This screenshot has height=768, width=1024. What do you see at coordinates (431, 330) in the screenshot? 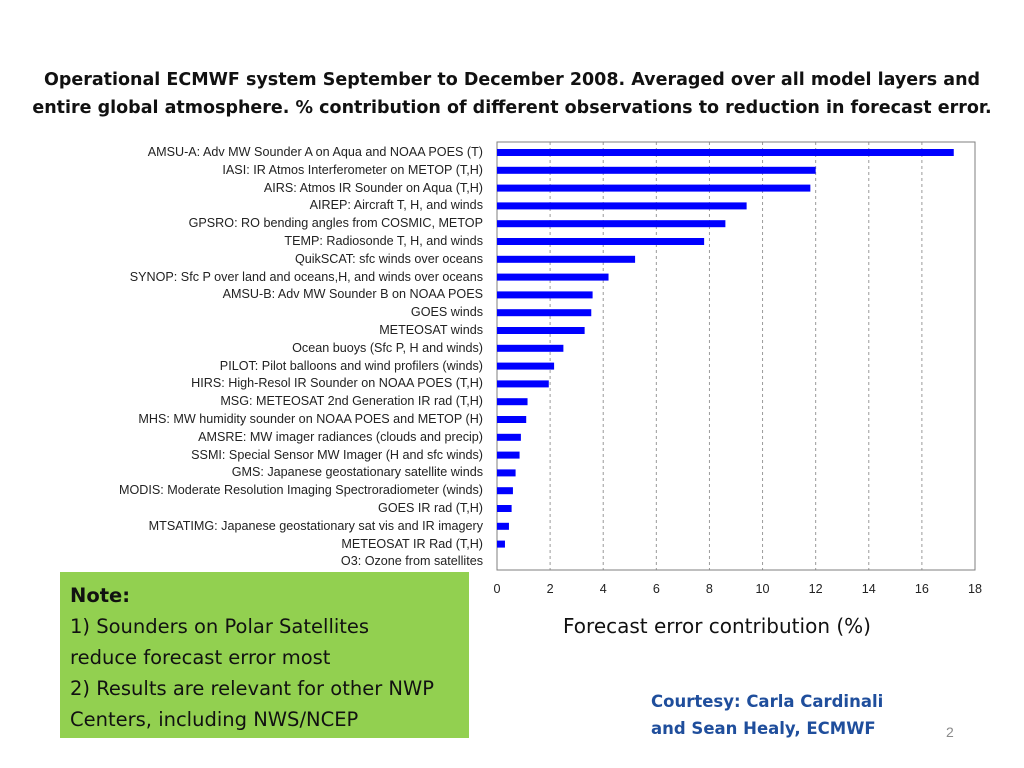
I see `category-label: METEOSAT winds` at bounding box center [431, 330].